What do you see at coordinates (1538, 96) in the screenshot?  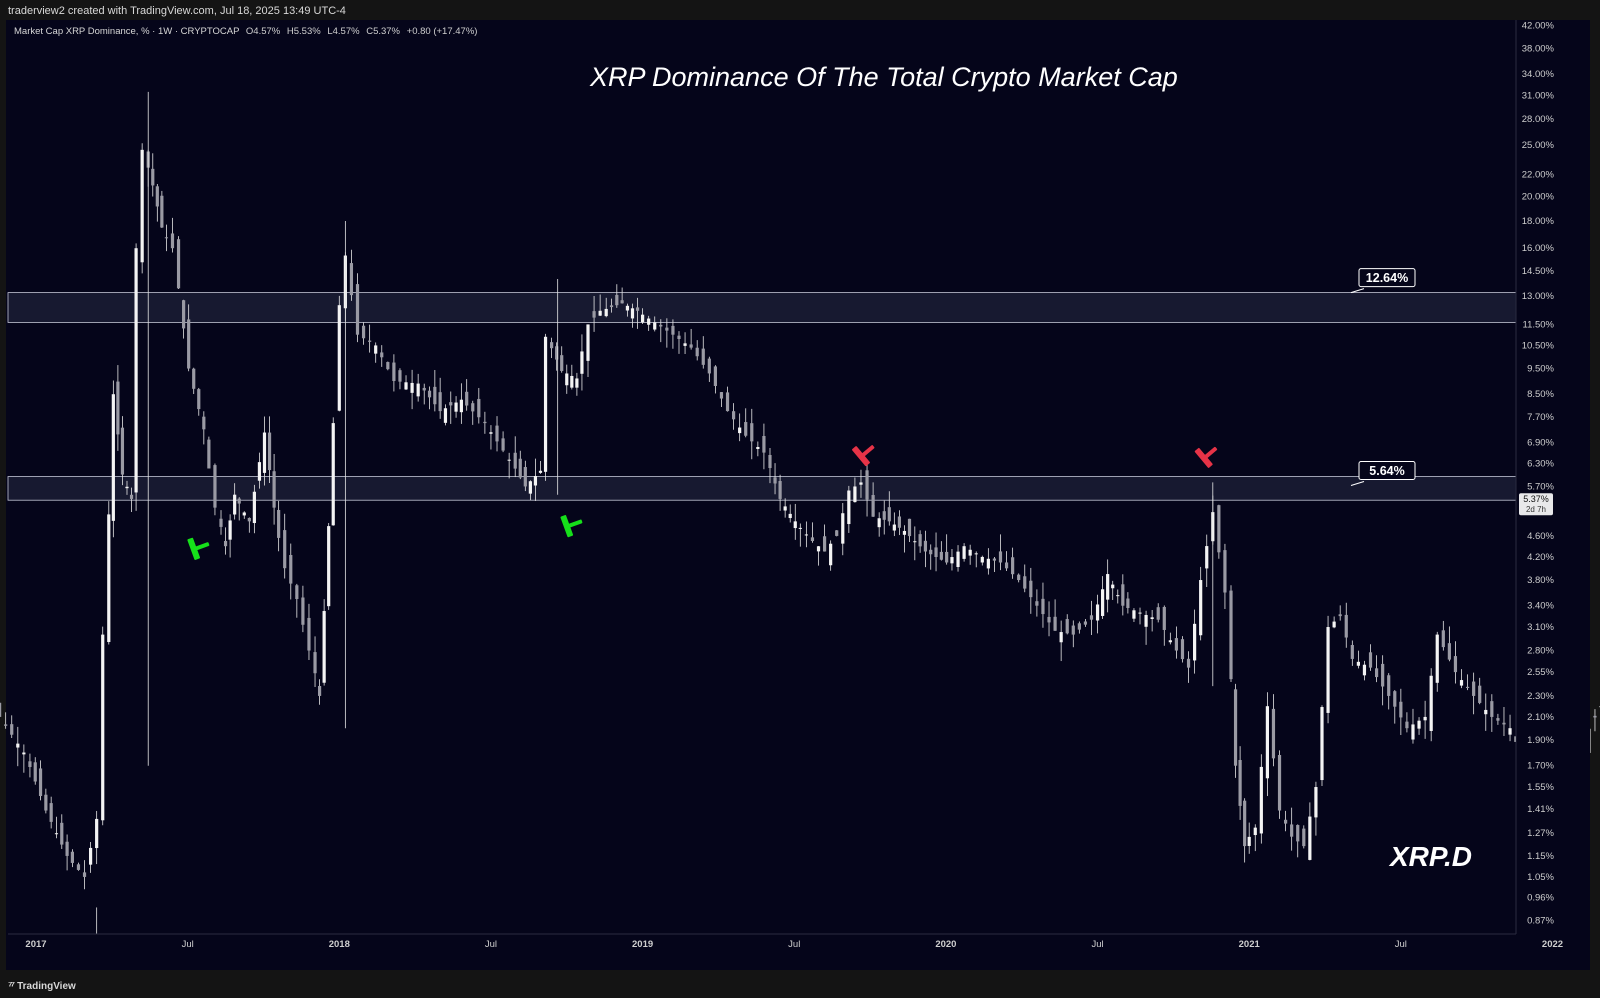 I see `price-tick: 31.00%` at bounding box center [1538, 96].